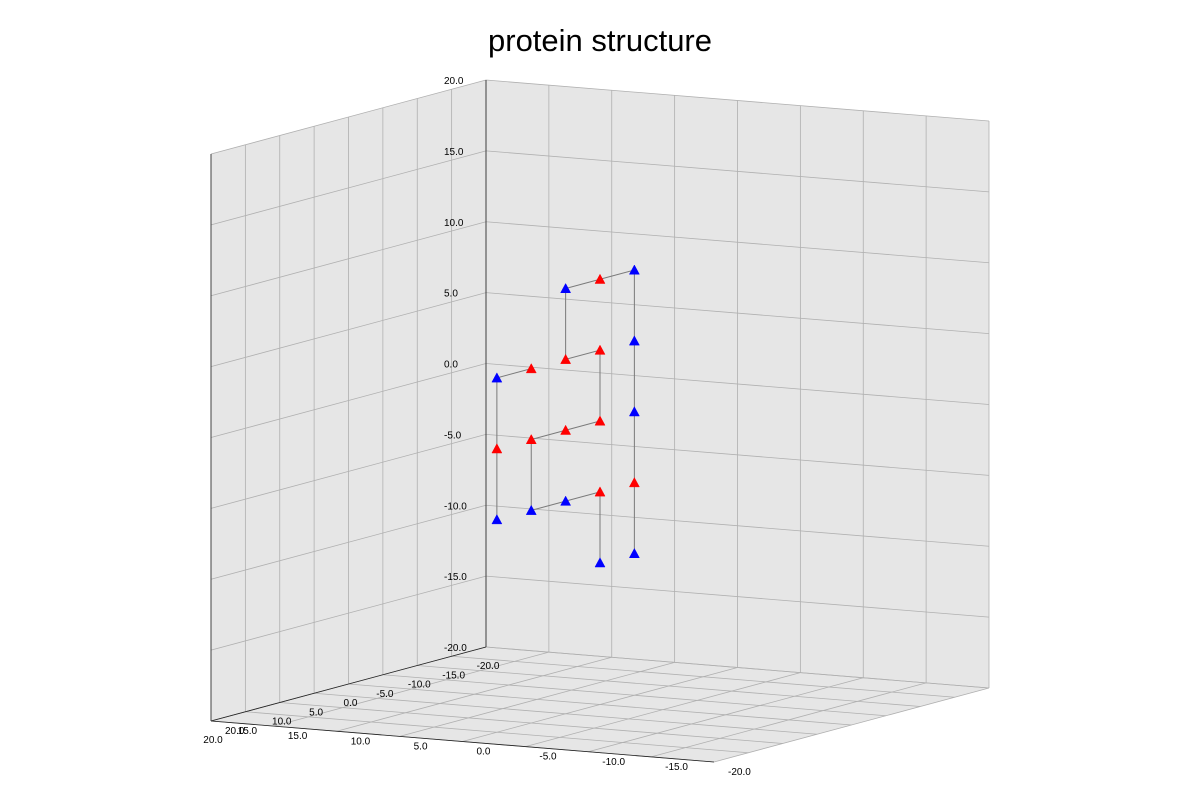 The height and width of the screenshot is (800, 1200). I want to click on x-tick-label: 20.0, so click(213, 740).